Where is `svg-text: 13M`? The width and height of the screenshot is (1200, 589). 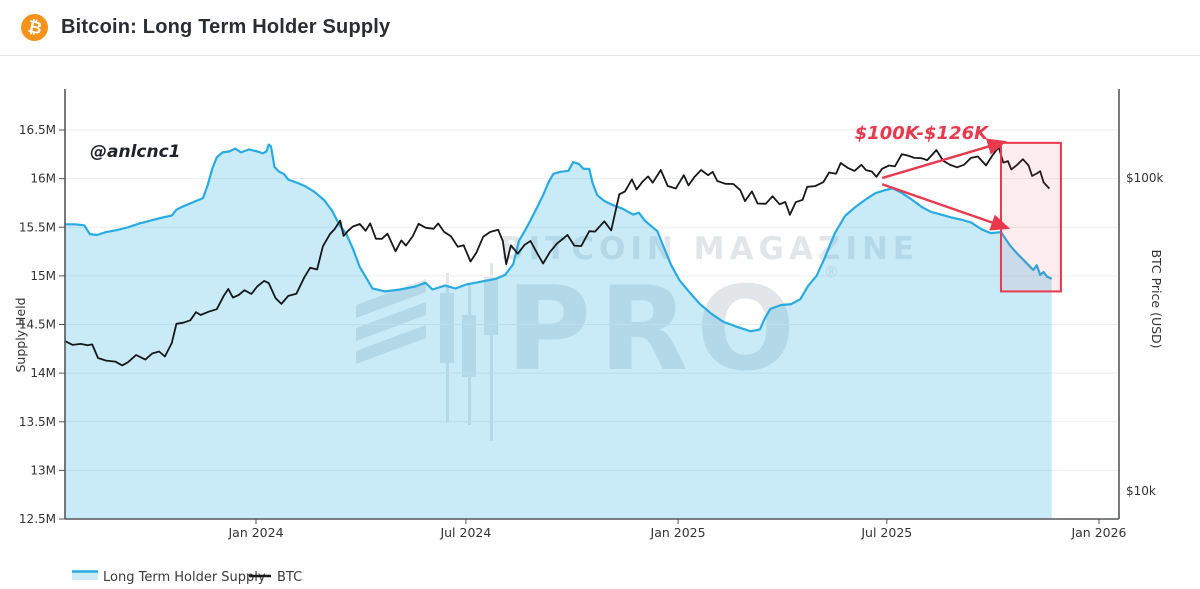 svg-text: 13M is located at coordinates (43, 470).